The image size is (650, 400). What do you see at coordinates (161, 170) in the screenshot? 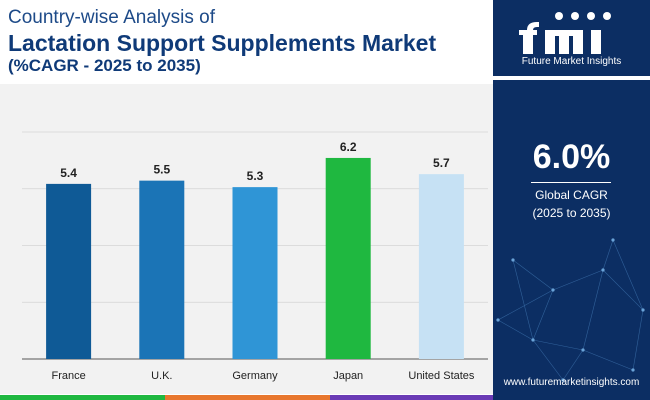
I see `data-label: 5.5` at bounding box center [161, 170].